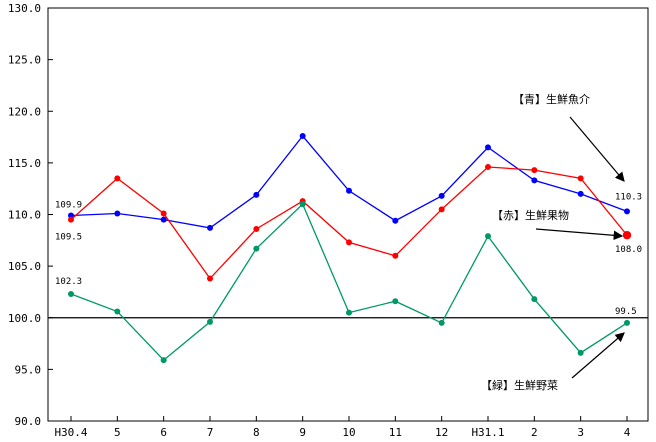  I want to click on annotation-green: 【緑】生鮮野菜, so click(519, 385).